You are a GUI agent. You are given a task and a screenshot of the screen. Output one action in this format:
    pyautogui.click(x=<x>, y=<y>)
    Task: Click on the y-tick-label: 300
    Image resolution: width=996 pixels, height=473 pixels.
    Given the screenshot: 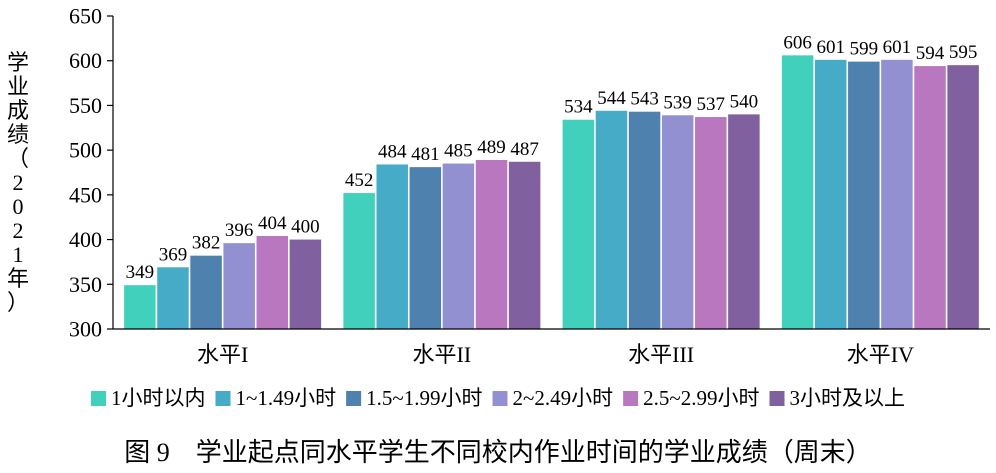 What is the action you would take?
    pyautogui.click(x=85, y=329)
    